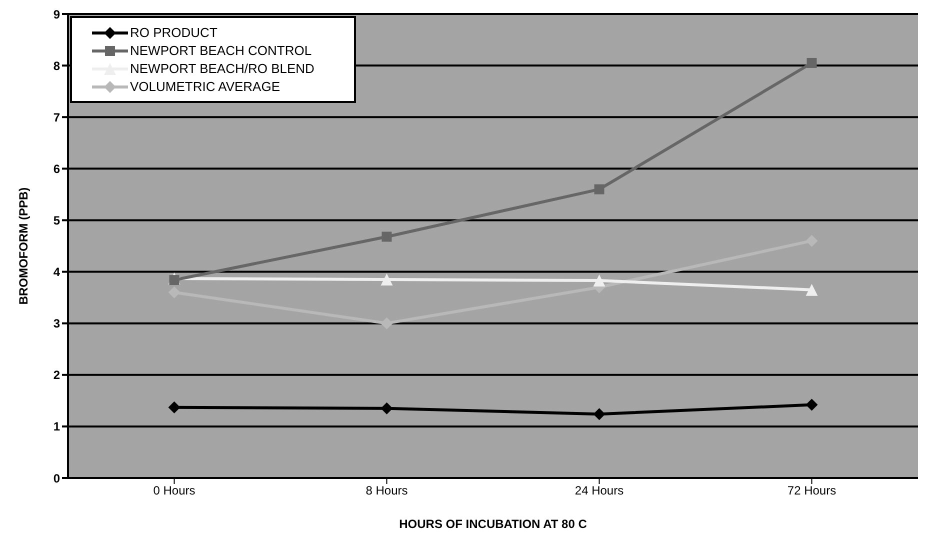 Image resolution: width=935 pixels, height=554 pixels. I want to click on y-tick-label: 5, so click(56, 220).